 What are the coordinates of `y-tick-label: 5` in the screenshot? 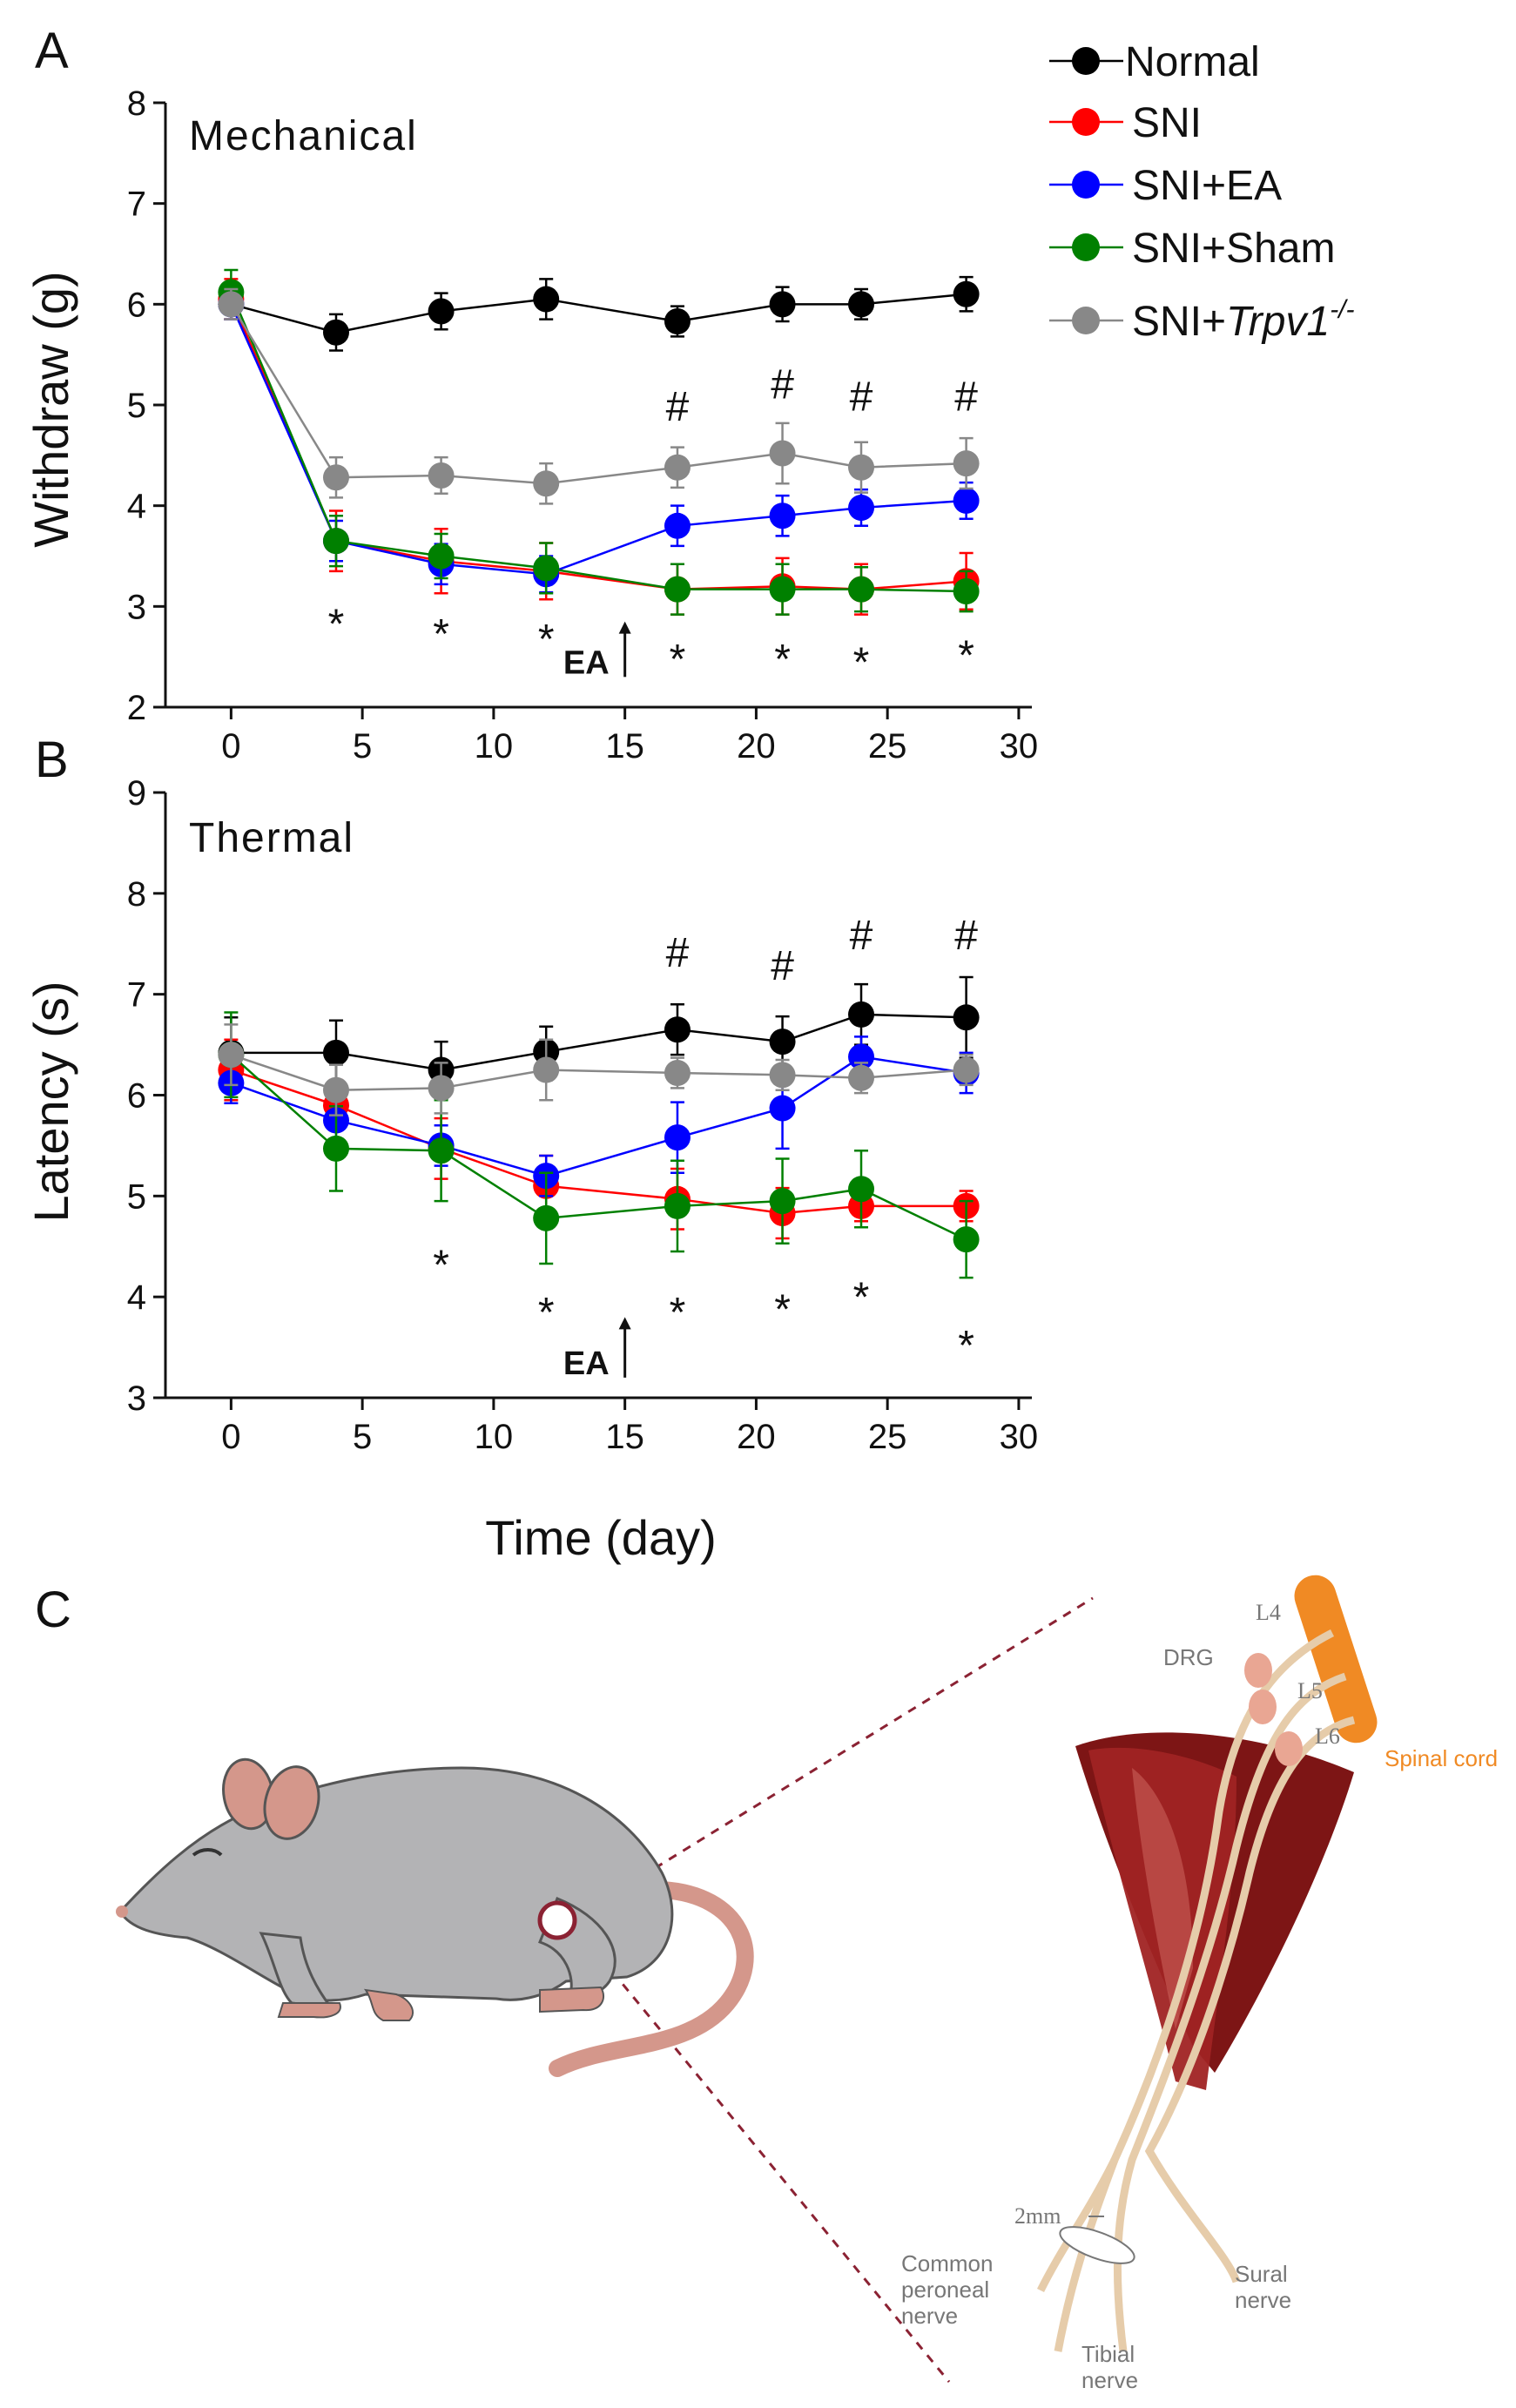 It's located at (136, 406).